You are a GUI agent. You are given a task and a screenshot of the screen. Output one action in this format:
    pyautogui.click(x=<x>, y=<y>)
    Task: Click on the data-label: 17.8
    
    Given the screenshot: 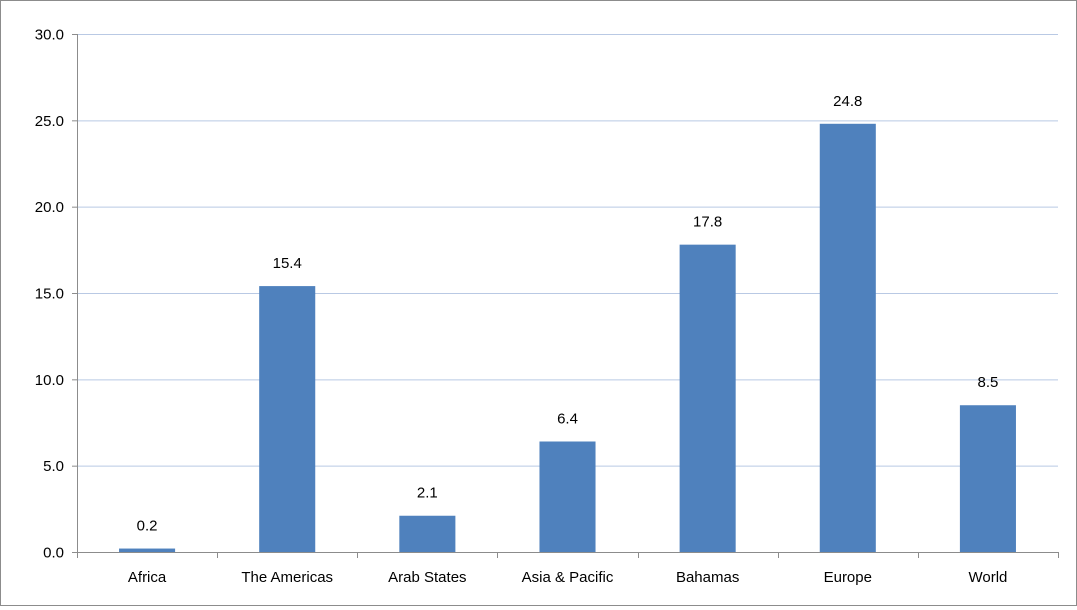 What is the action you would take?
    pyautogui.click(x=707, y=222)
    